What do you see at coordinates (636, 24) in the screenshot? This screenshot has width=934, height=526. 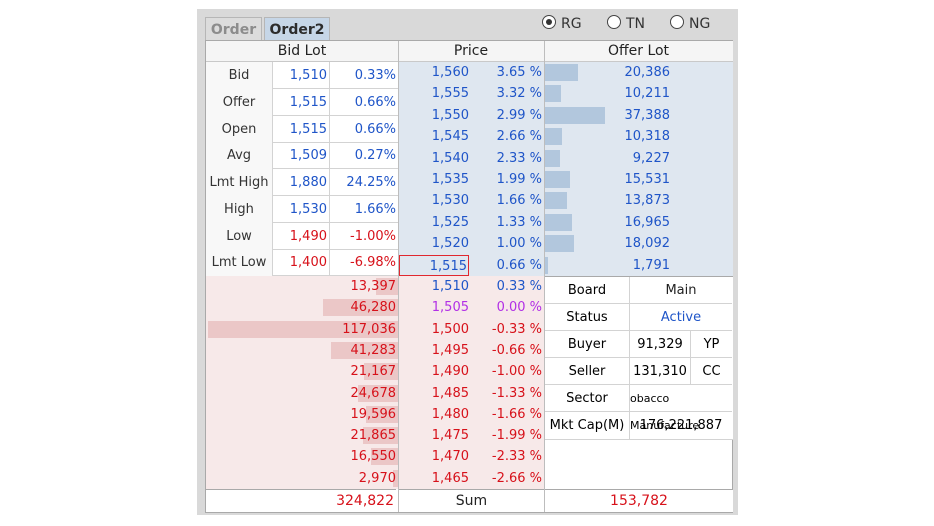 I see `radio-tn-label: TN` at bounding box center [636, 24].